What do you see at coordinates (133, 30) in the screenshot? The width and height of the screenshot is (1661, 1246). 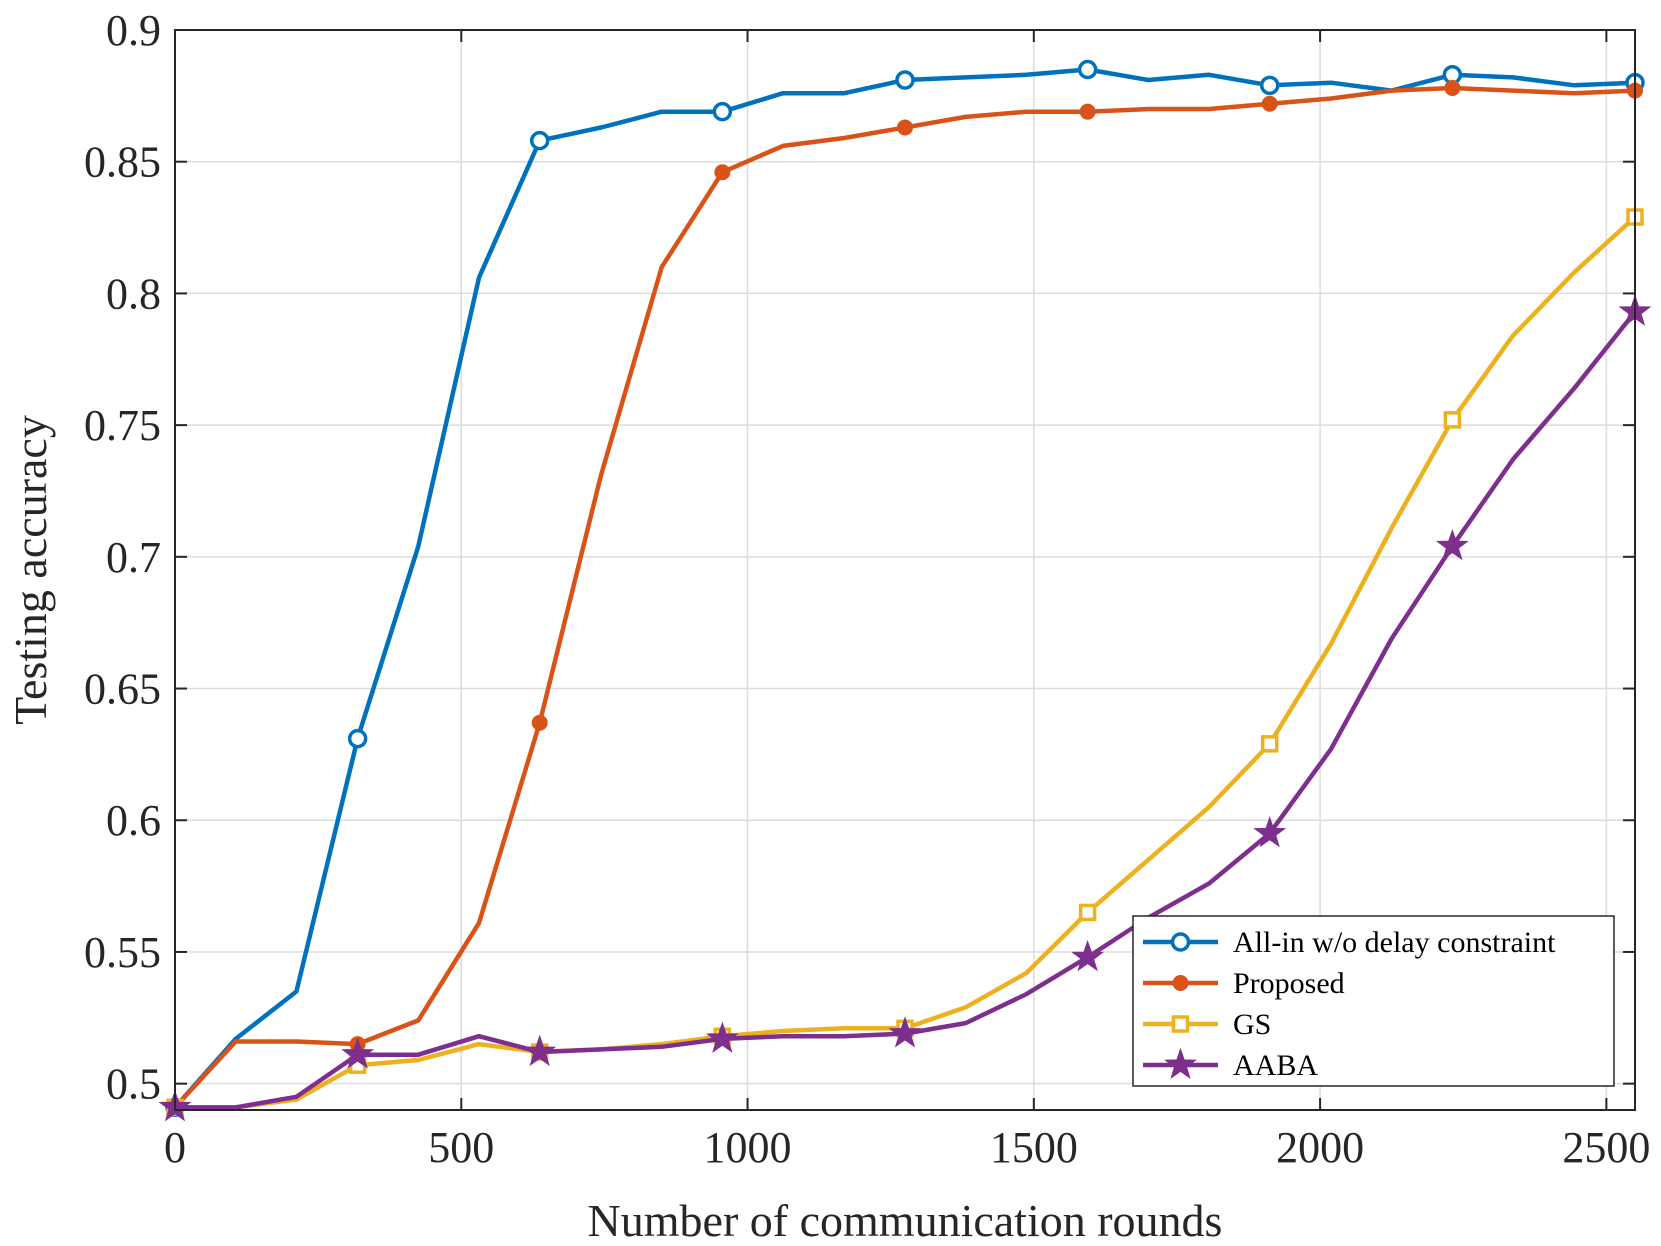 I see `y-tick-label: 0.9` at bounding box center [133, 30].